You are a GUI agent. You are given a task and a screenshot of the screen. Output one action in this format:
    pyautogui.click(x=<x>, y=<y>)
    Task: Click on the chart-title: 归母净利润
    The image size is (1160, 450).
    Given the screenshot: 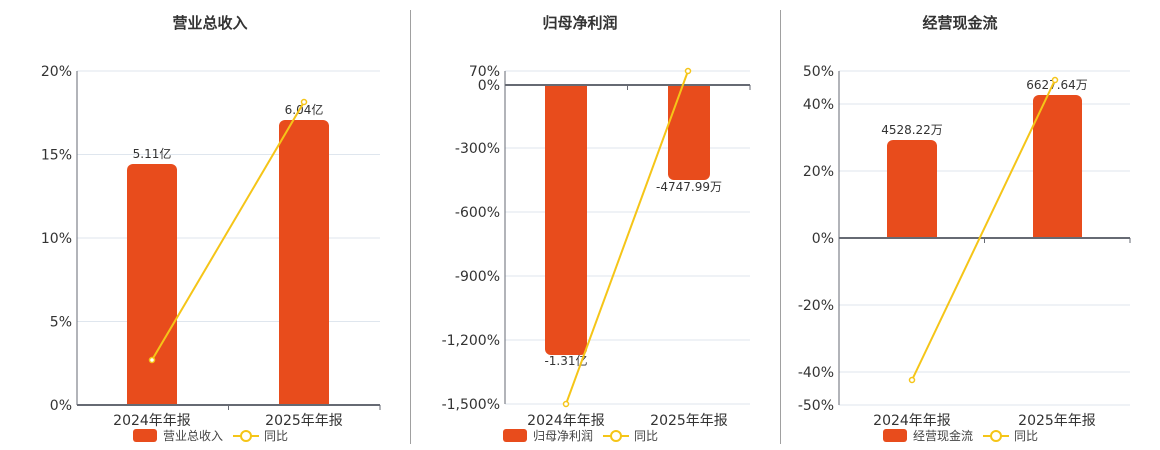 What is the action you would take?
    pyautogui.click(x=580, y=23)
    